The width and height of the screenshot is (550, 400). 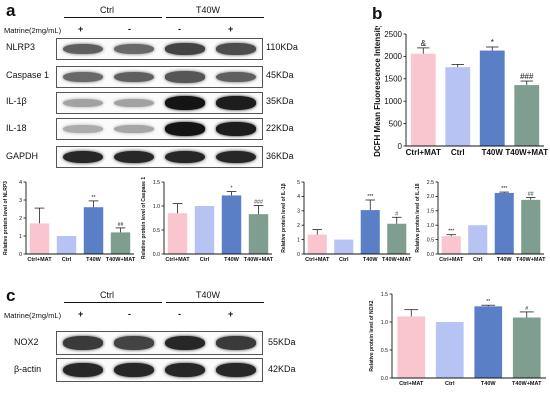 What do you see at coordinates (423, 152) in the screenshot?
I see `x-tick-label-b-0: Ctrl+MAT` at bounding box center [423, 152].